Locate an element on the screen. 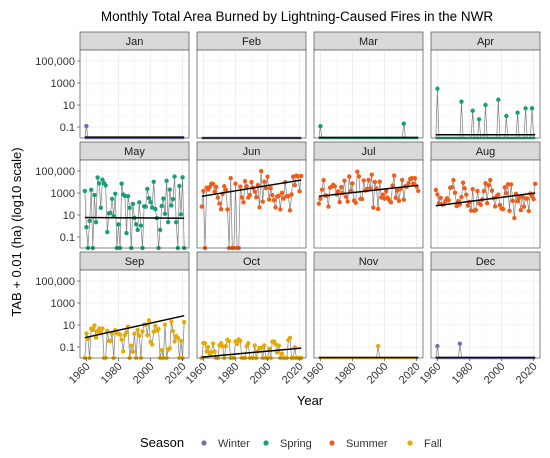  facet-strip-label: Jul is located at coordinates (368, 152).